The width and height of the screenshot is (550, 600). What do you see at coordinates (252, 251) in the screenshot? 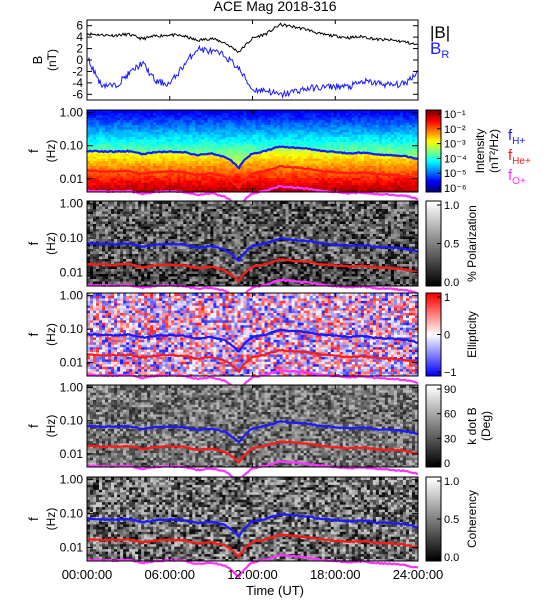
I see `polarization-panel: 1.000.100.01f (Hz)1.00.50.0% Polarization` at bounding box center [252, 251].